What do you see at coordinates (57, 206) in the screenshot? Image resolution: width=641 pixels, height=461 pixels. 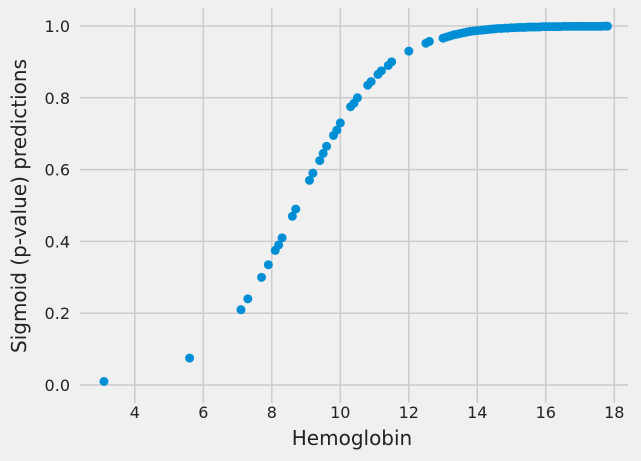 I see `y-tick-labels: 0.0 0.2 0.4 0.6 0.8 1.0` at bounding box center [57, 206].